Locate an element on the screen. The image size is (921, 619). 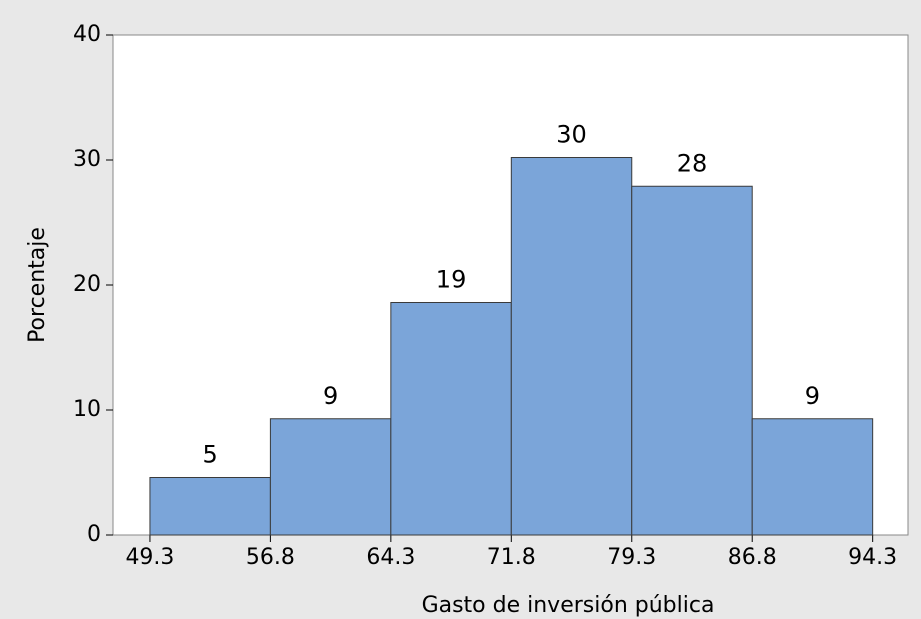
data-label: 30 is located at coordinates (571, 135).